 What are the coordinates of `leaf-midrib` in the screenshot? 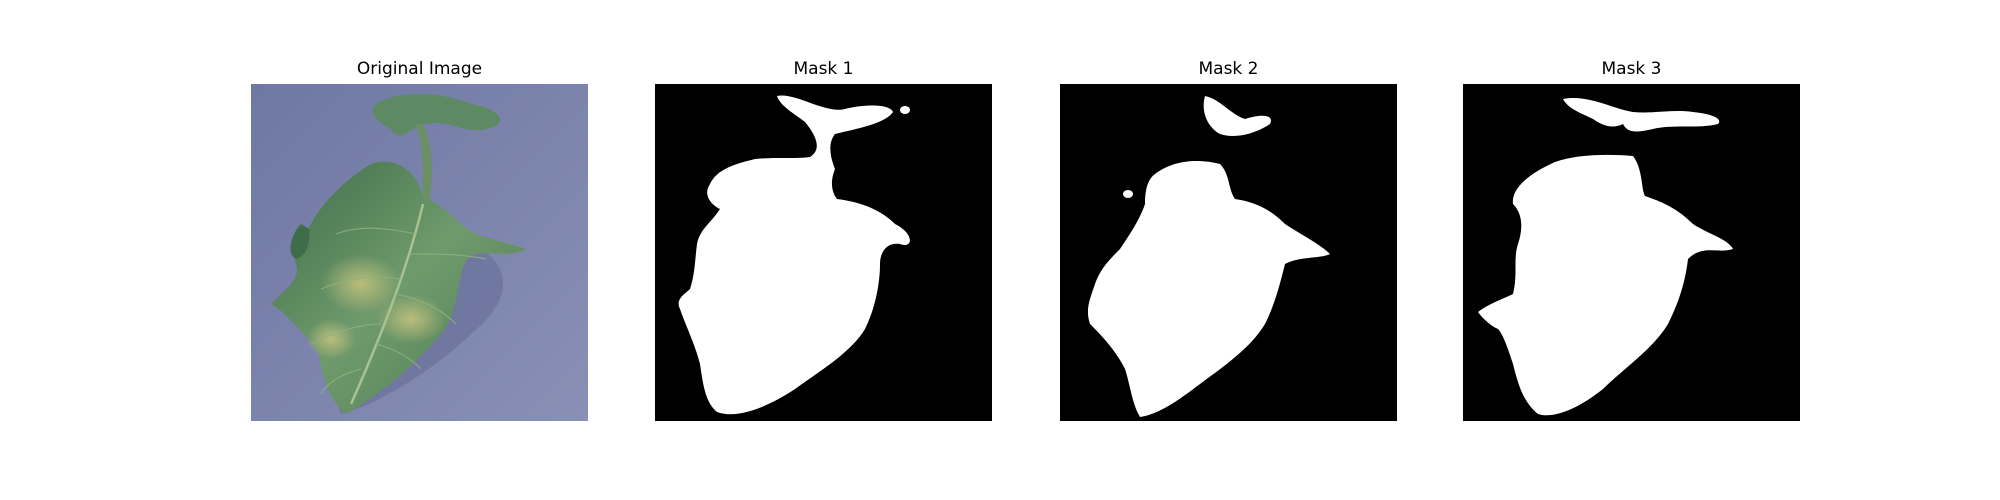 It's located at (387, 304).